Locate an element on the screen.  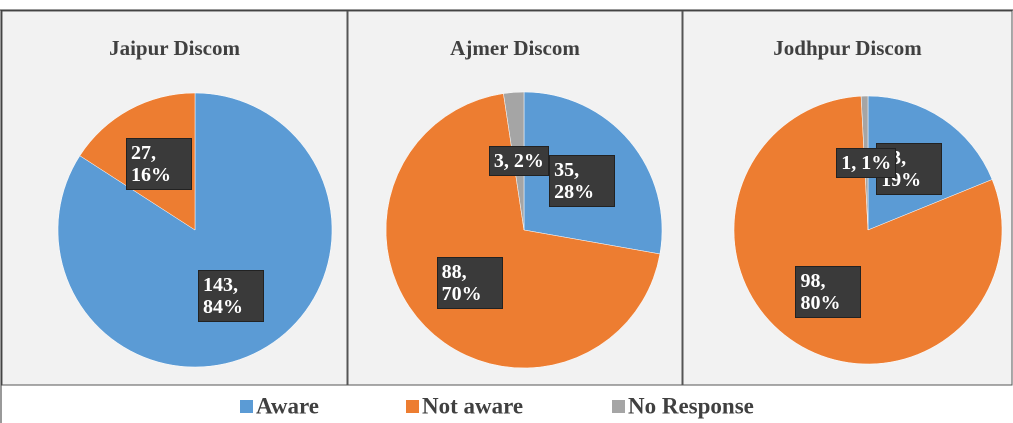
data-label: 1, 1% is located at coordinates (866, 163).